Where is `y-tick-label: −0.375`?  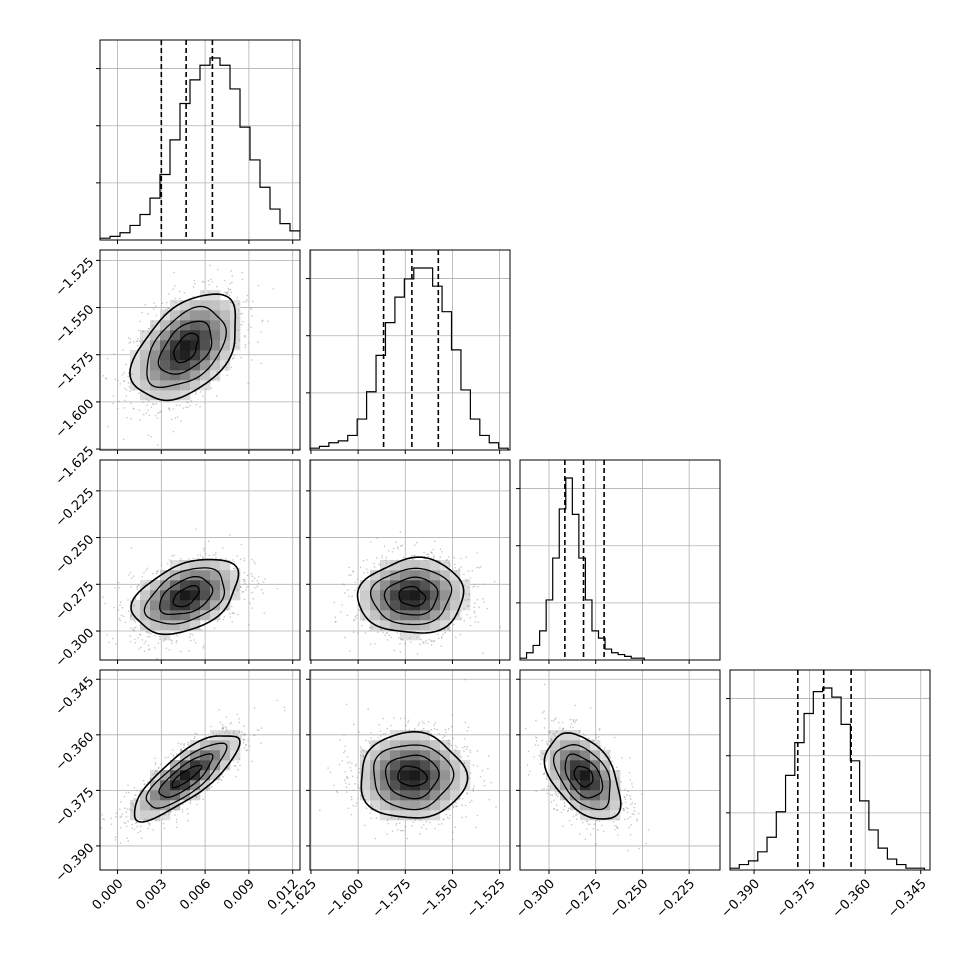
y-tick-label: −0.375 is located at coordinates (75, 807).